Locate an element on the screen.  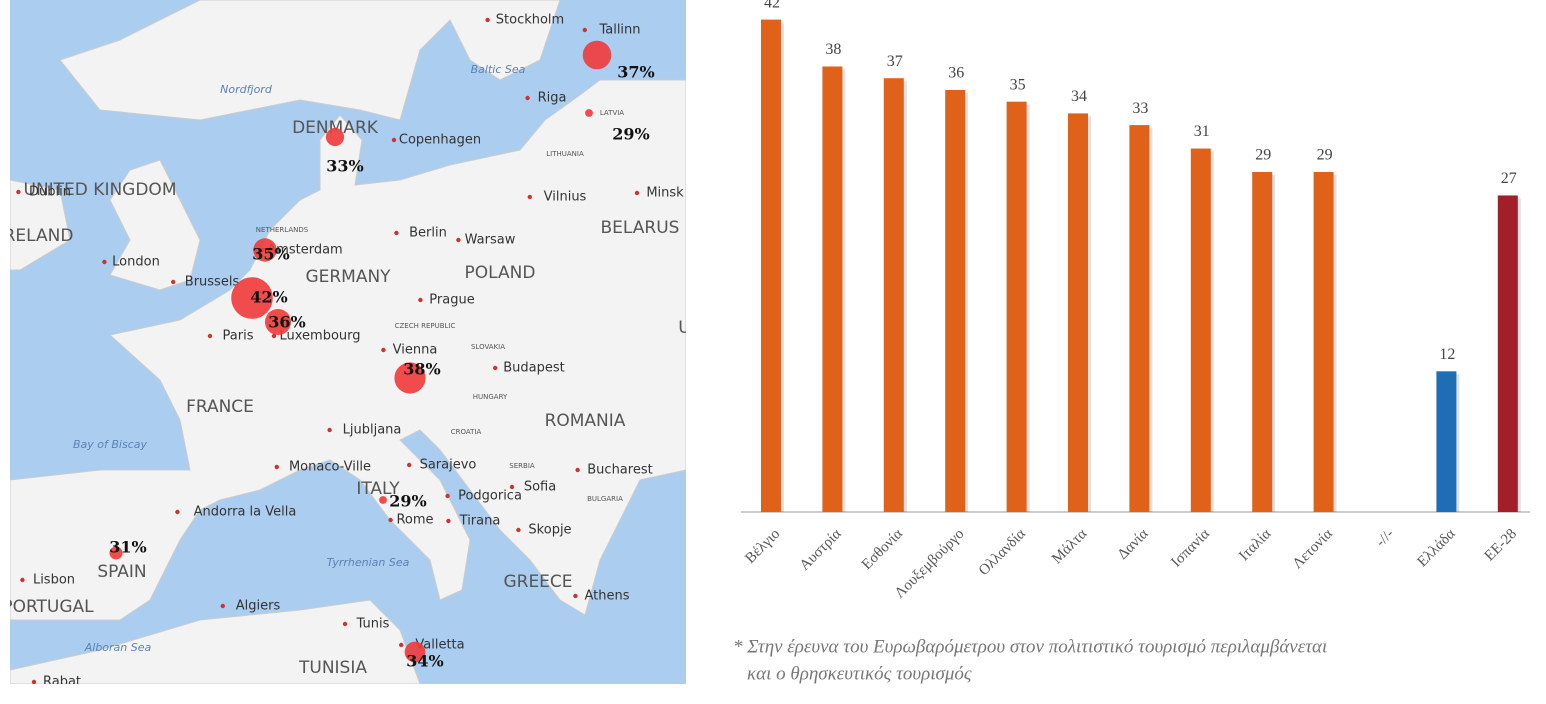
bubble-label: 35% is located at coordinates (270, 254).